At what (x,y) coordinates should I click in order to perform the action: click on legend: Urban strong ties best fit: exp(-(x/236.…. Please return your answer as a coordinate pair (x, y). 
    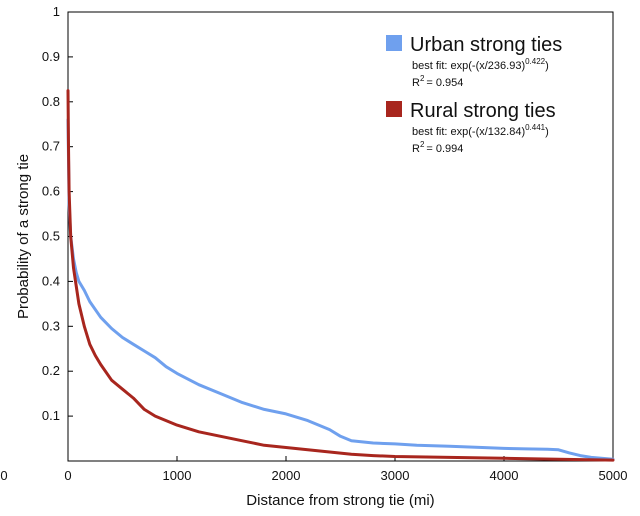
    Looking at the image, I should click on (474, 94).